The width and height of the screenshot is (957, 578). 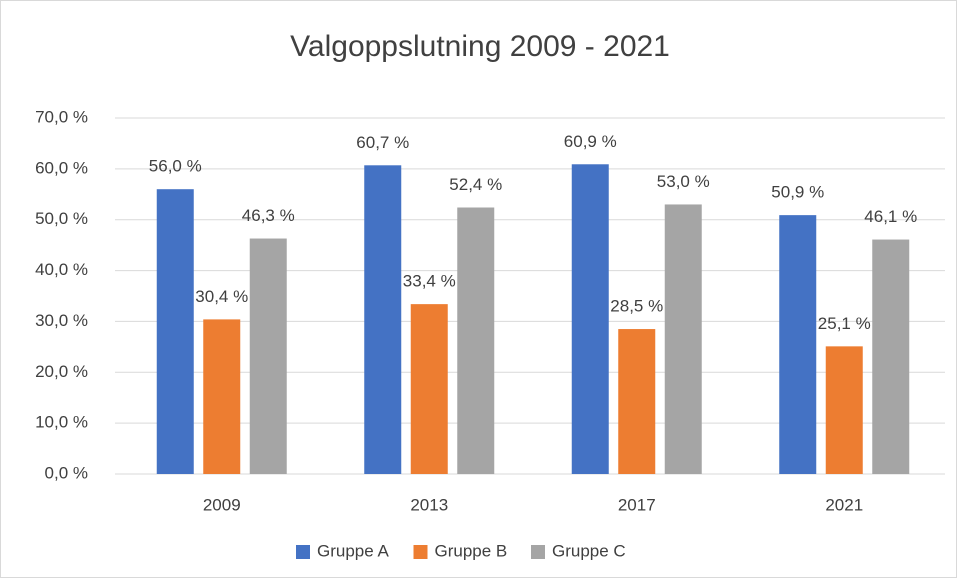 I want to click on data-label: 25,1 %, so click(x=844, y=323).